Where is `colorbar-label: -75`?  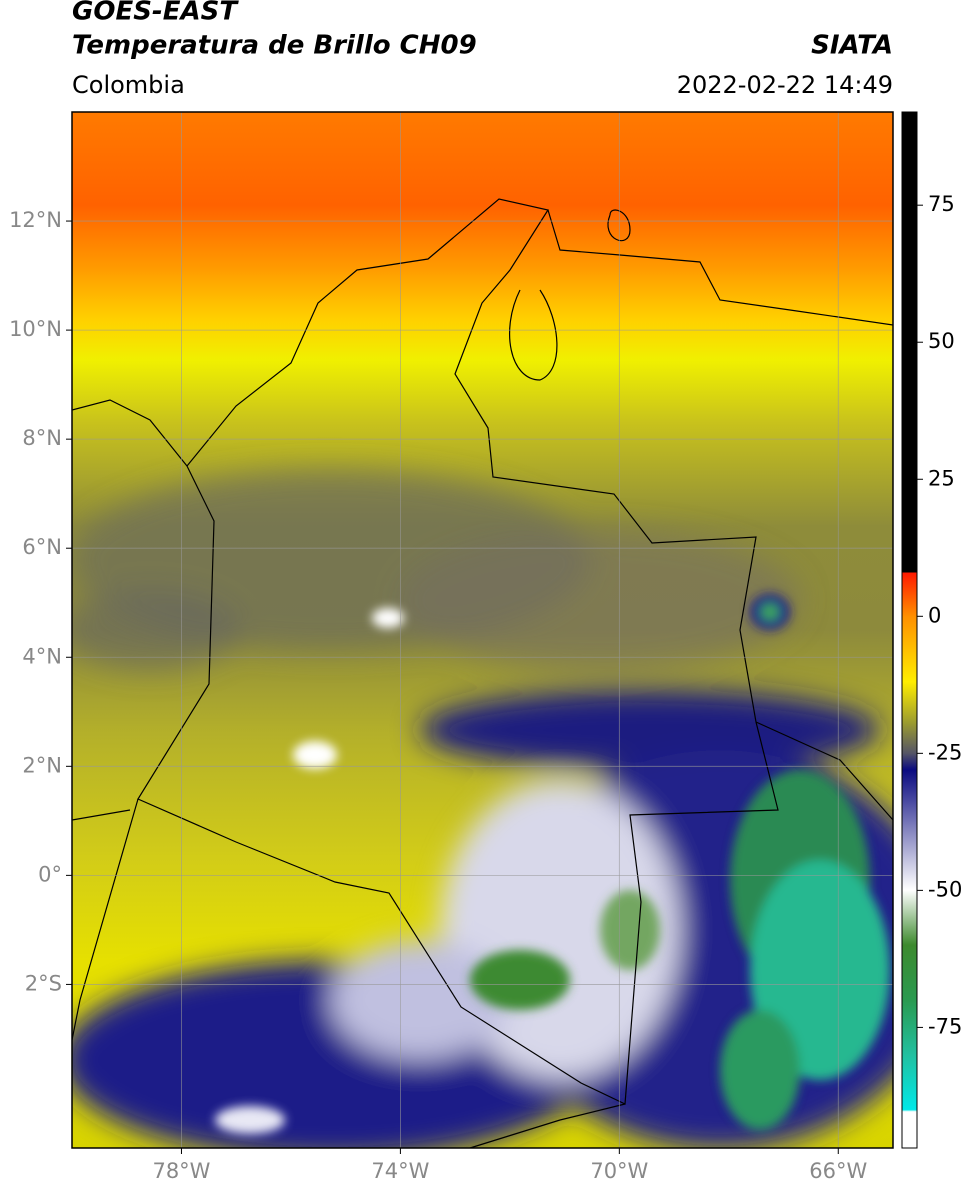 colorbar-label: -75 is located at coordinates (945, 1026).